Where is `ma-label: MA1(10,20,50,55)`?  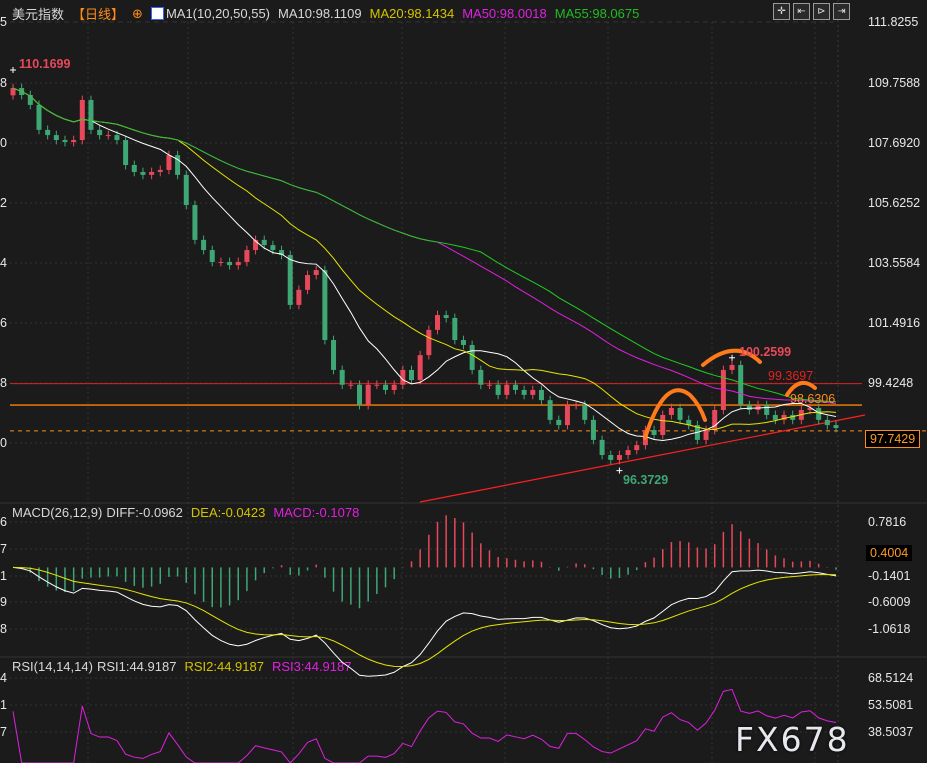 ma-label: MA1(10,20,50,55) is located at coordinates (218, 13).